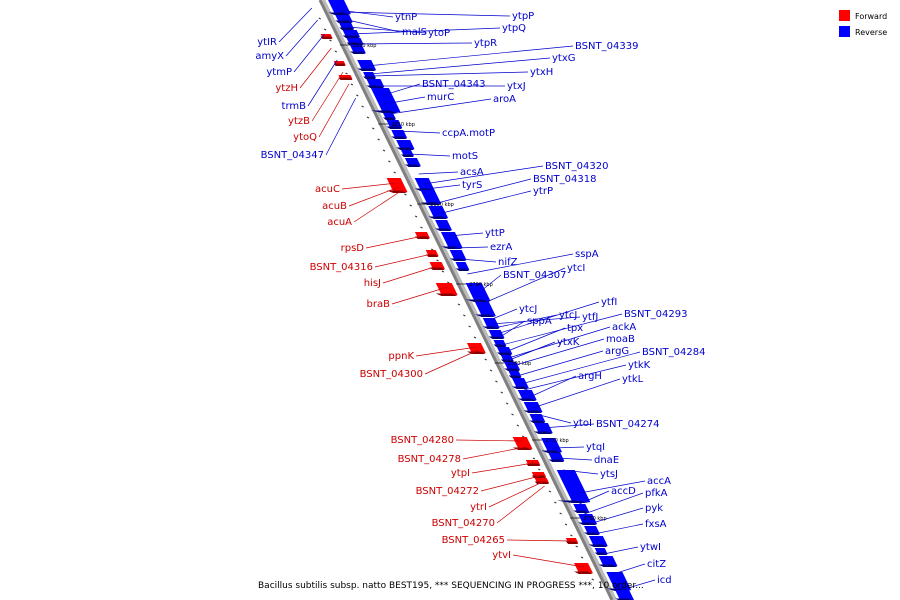 The width and height of the screenshot is (900, 600). I want to click on gene-label: ytrP, so click(543, 191).